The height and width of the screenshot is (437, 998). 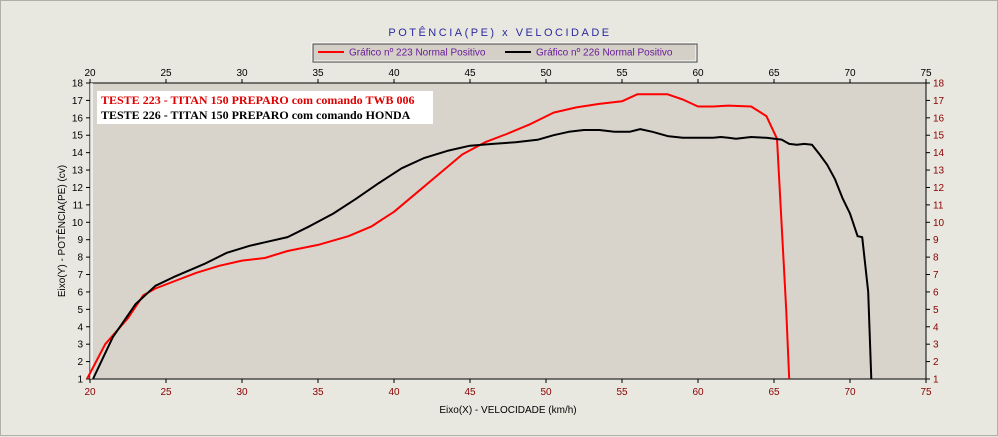 What do you see at coordinates (936, 362) in the screenshot?
I see `y-tick-label-right: 2` at bounding box center [936, 362].